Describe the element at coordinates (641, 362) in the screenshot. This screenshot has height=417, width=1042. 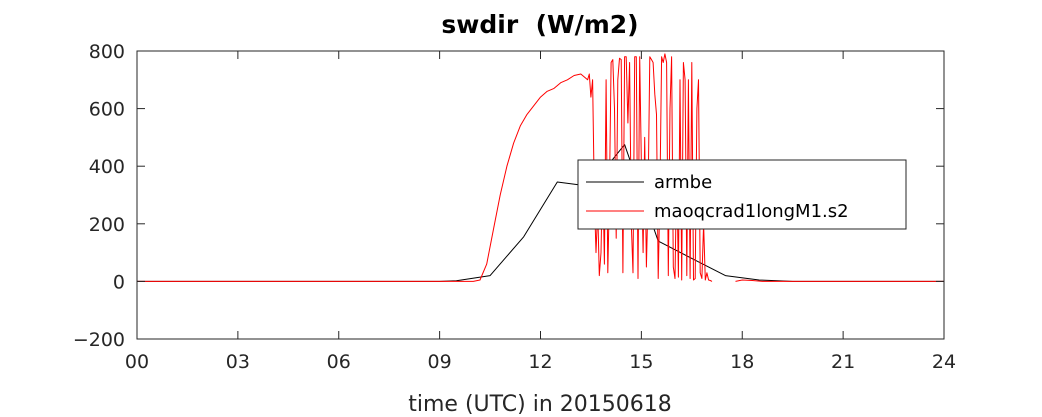
I see `x-tick-label: 15` at that location.